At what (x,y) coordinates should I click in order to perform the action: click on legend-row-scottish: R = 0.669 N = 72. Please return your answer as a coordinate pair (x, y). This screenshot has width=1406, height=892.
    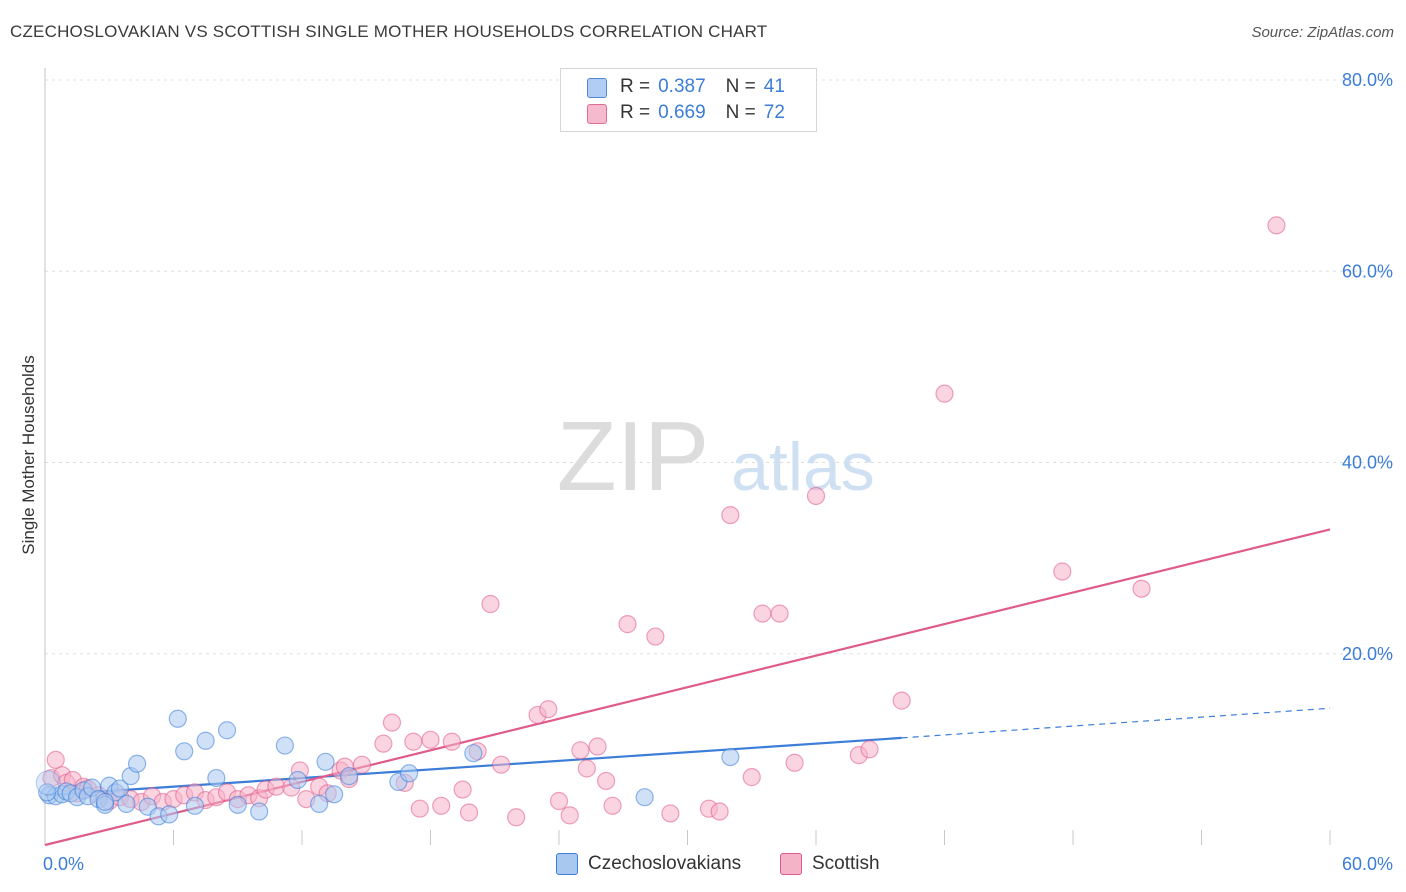
    Looking at the image, I should click on (686, 113).